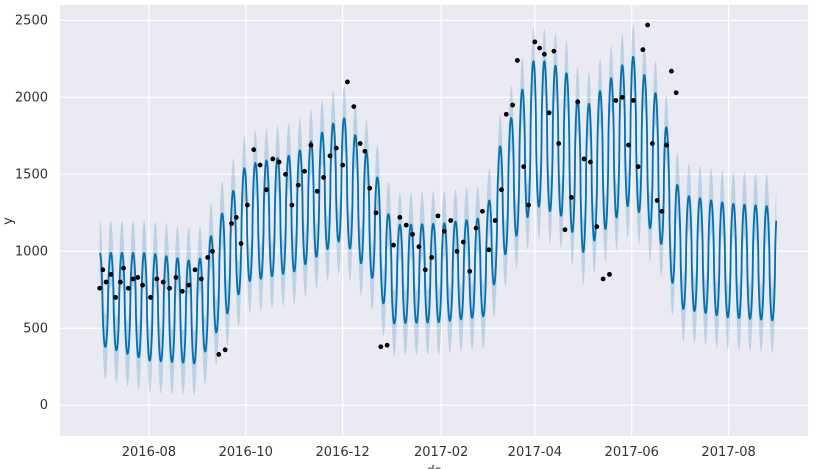 The height and width of the screenshot is (469, 835). Describe the element at coordinates (44, 405) in the screenshot. I see `y-tick-label: 0` at that location.